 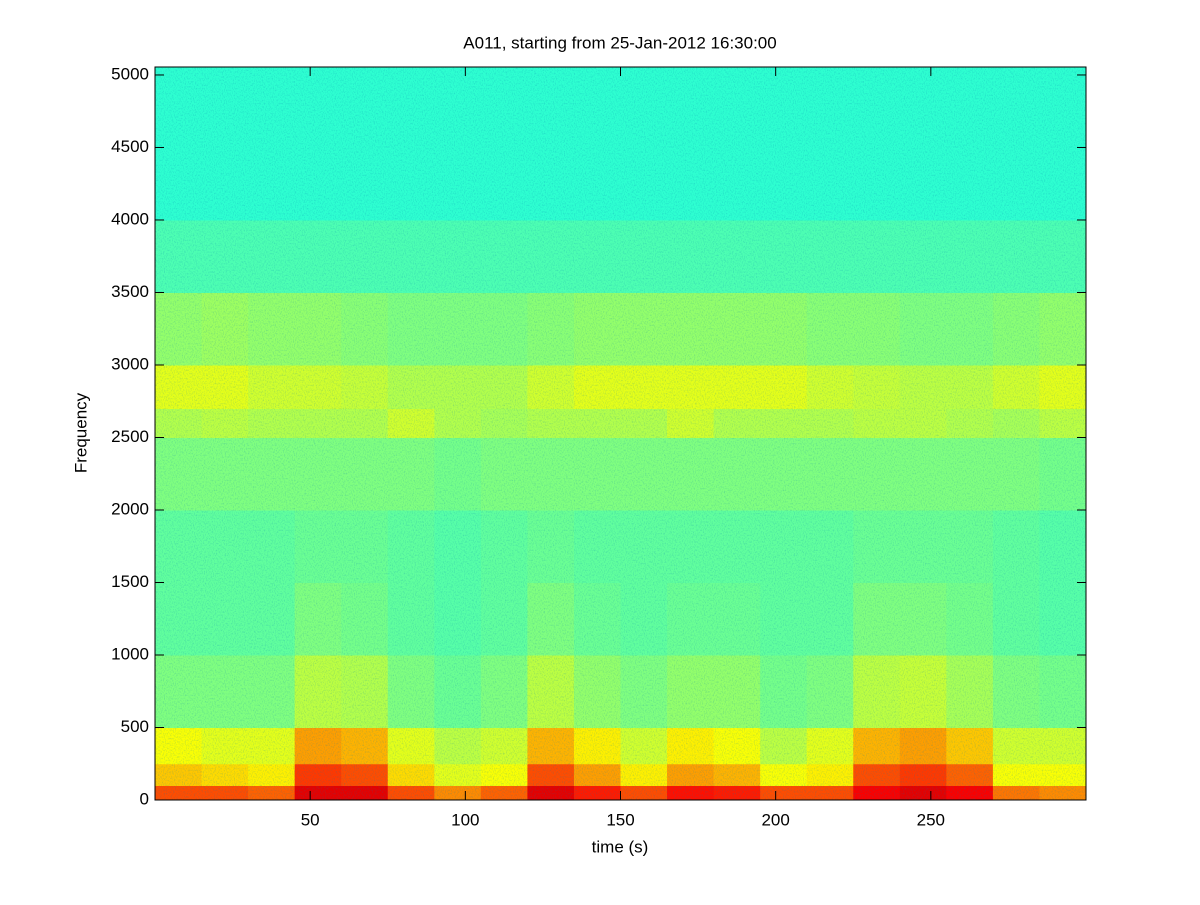 What do you see at coordinates (130, 218) in the screenshot?
I see `y-tick-label: 4000` at bounding box center [130, 218].